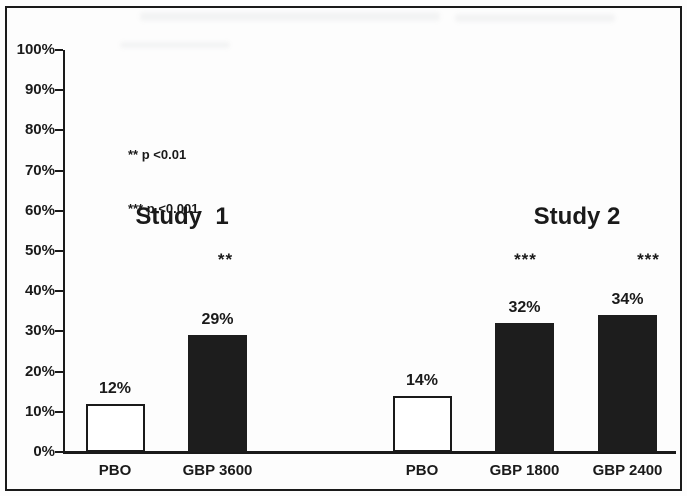 The width and height of the screenshot is (687, 496). I want to click on legend-note-line-2: *** p <0.001, so click(163, 208).